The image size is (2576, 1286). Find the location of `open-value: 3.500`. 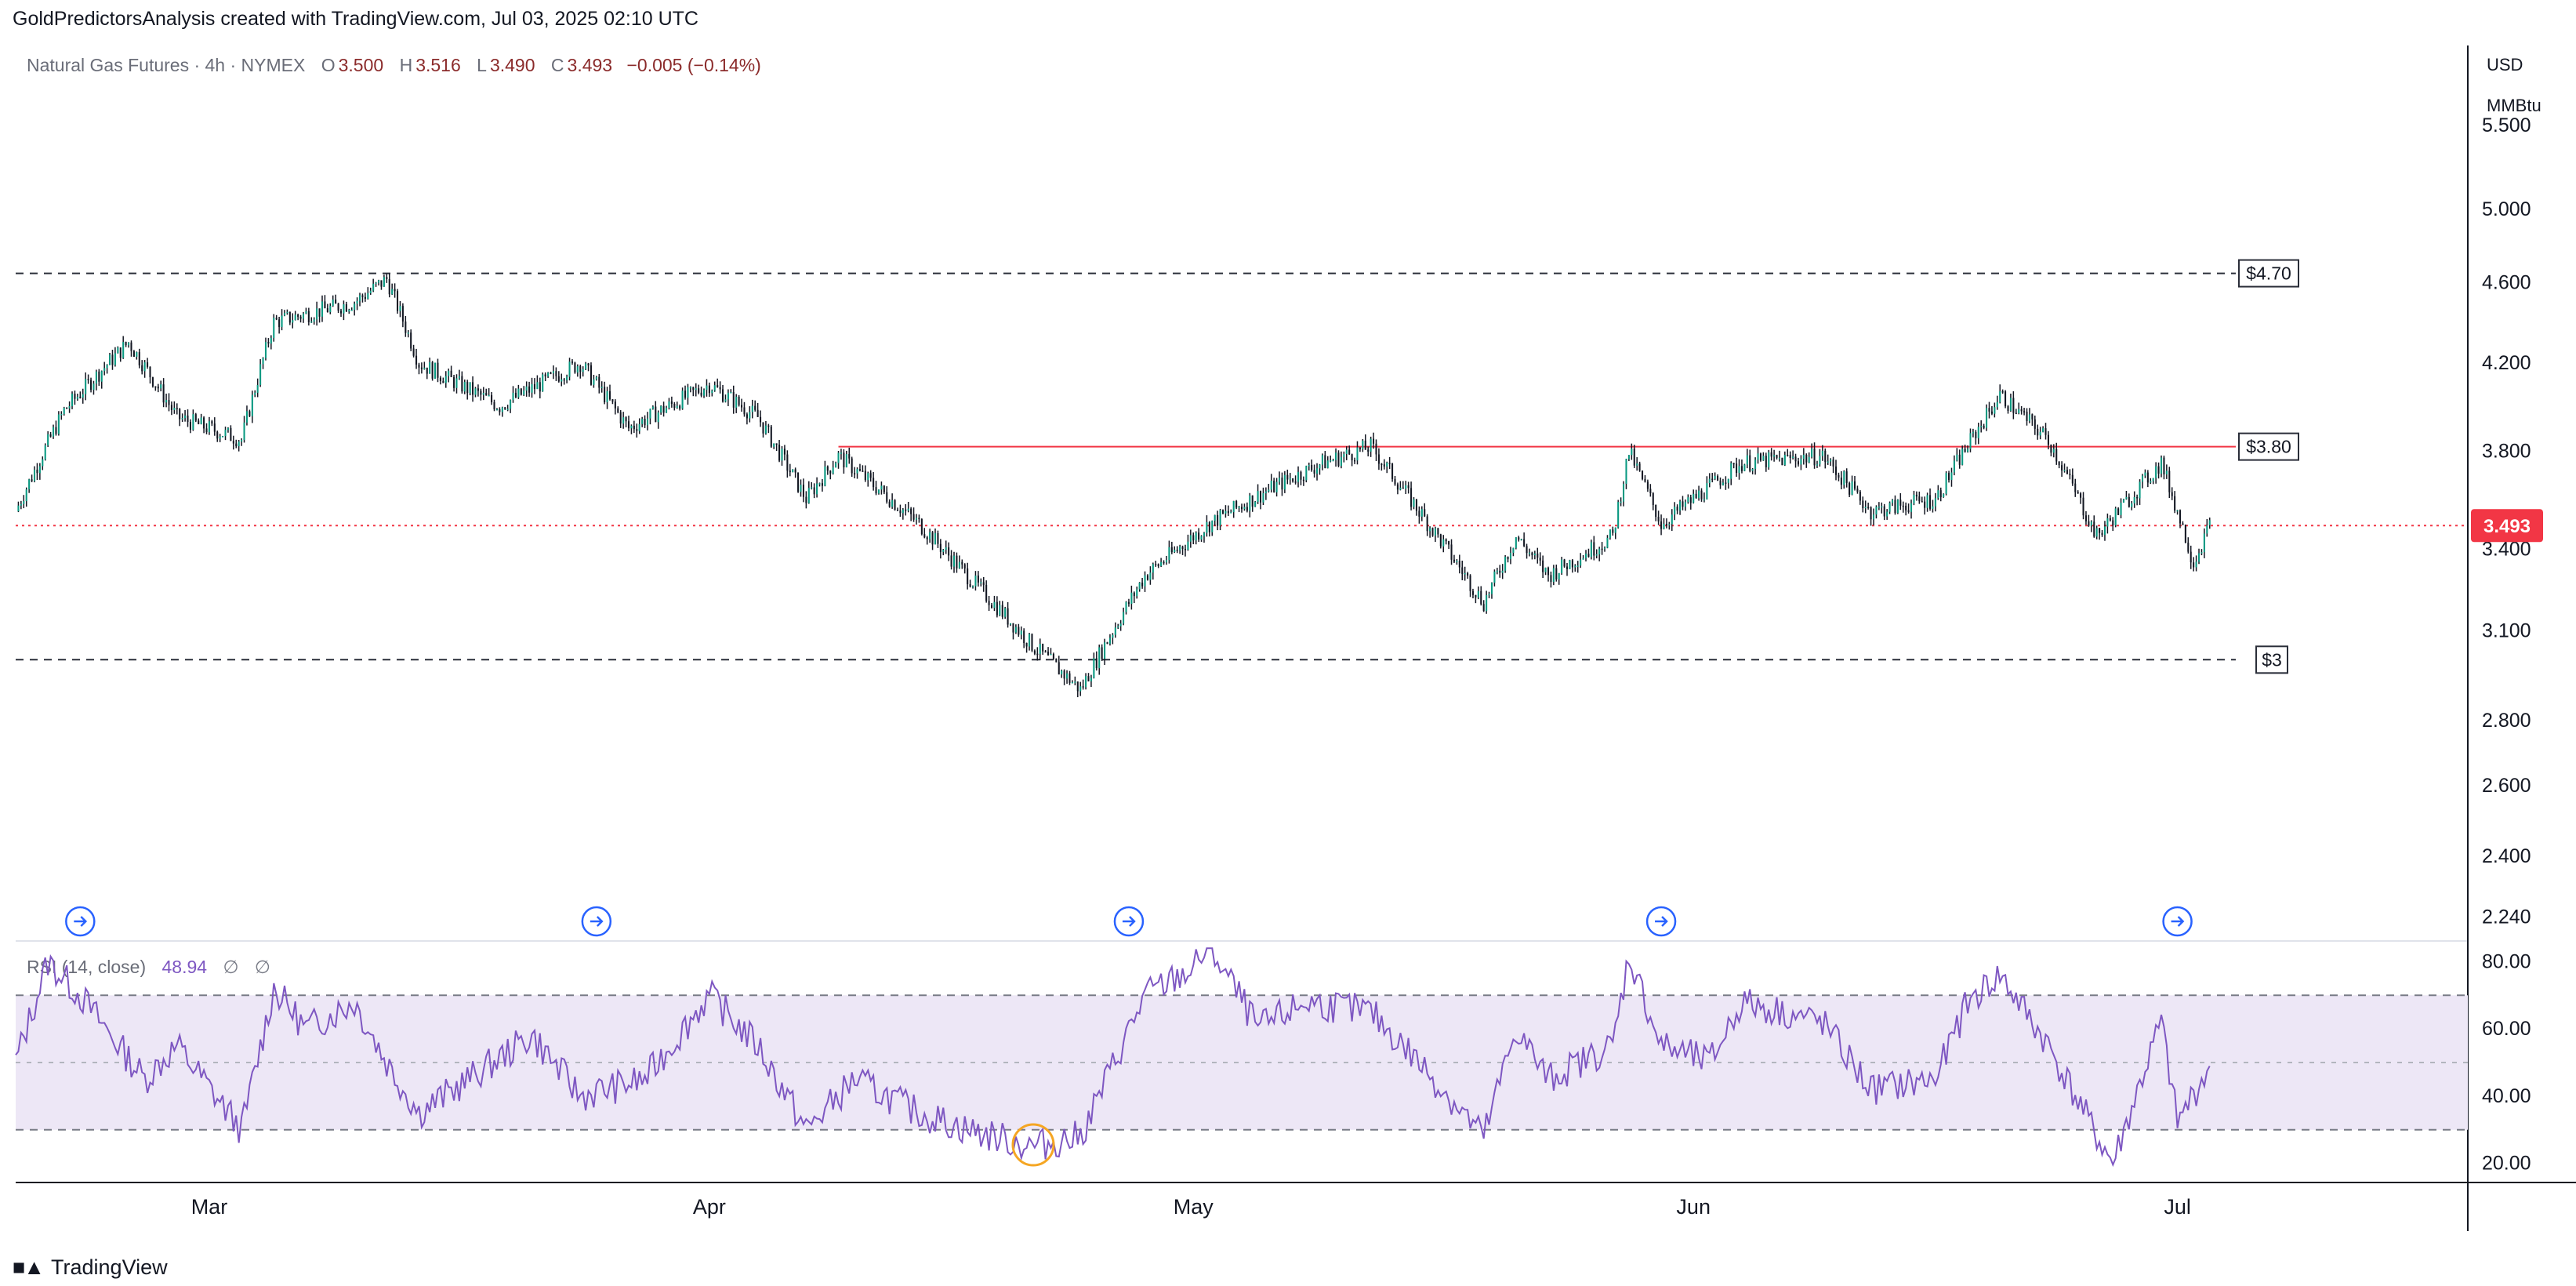

open-value: 3.500 is located at coordinates (361, 65).